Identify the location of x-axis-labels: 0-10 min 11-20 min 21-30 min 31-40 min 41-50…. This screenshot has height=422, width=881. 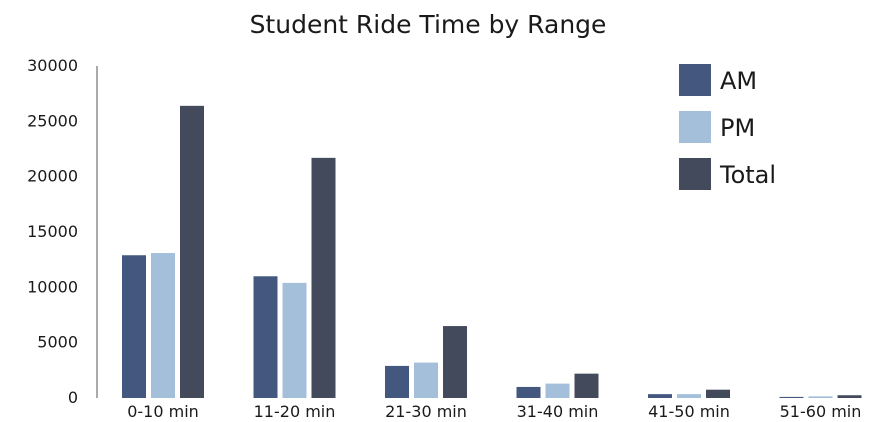
(494, 411).